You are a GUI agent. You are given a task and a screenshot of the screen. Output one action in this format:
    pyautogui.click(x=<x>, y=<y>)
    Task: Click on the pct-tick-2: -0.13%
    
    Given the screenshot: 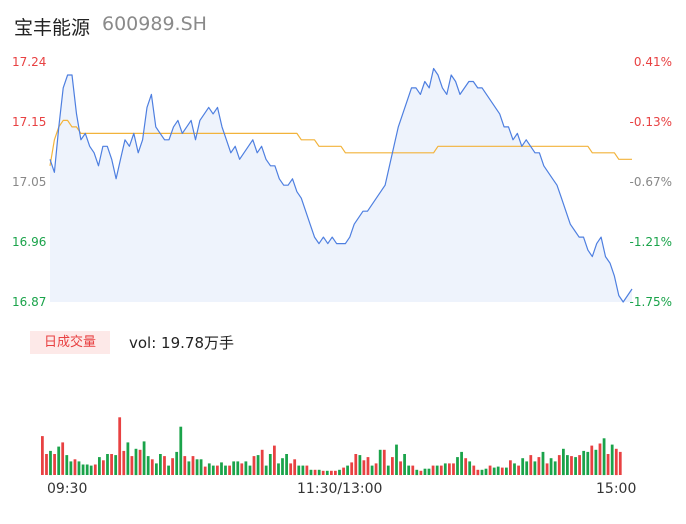 What is the action you would take?
    pyautogui.click(x=650, y=122)
    